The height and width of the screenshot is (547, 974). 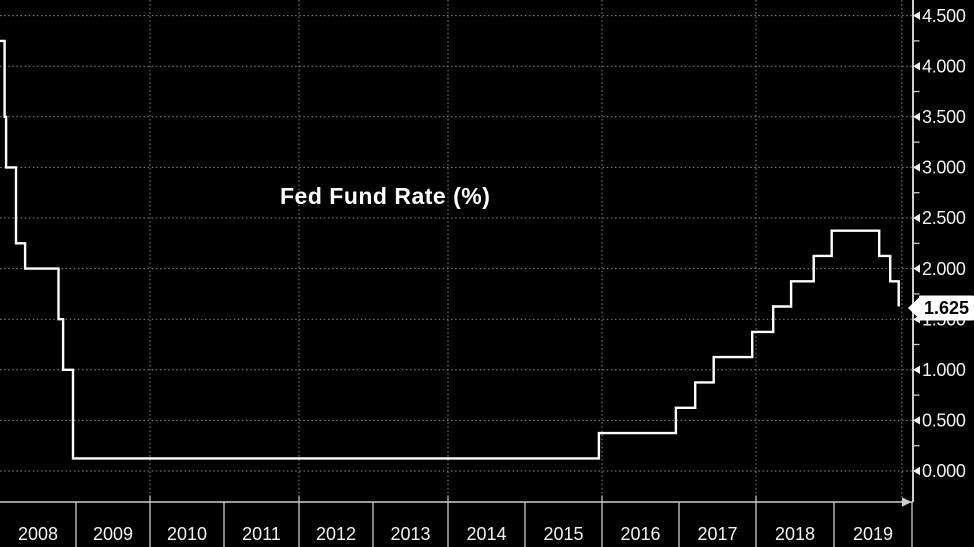 I want to click on x-axis-arrow-icon, so click(x=907, y=502).